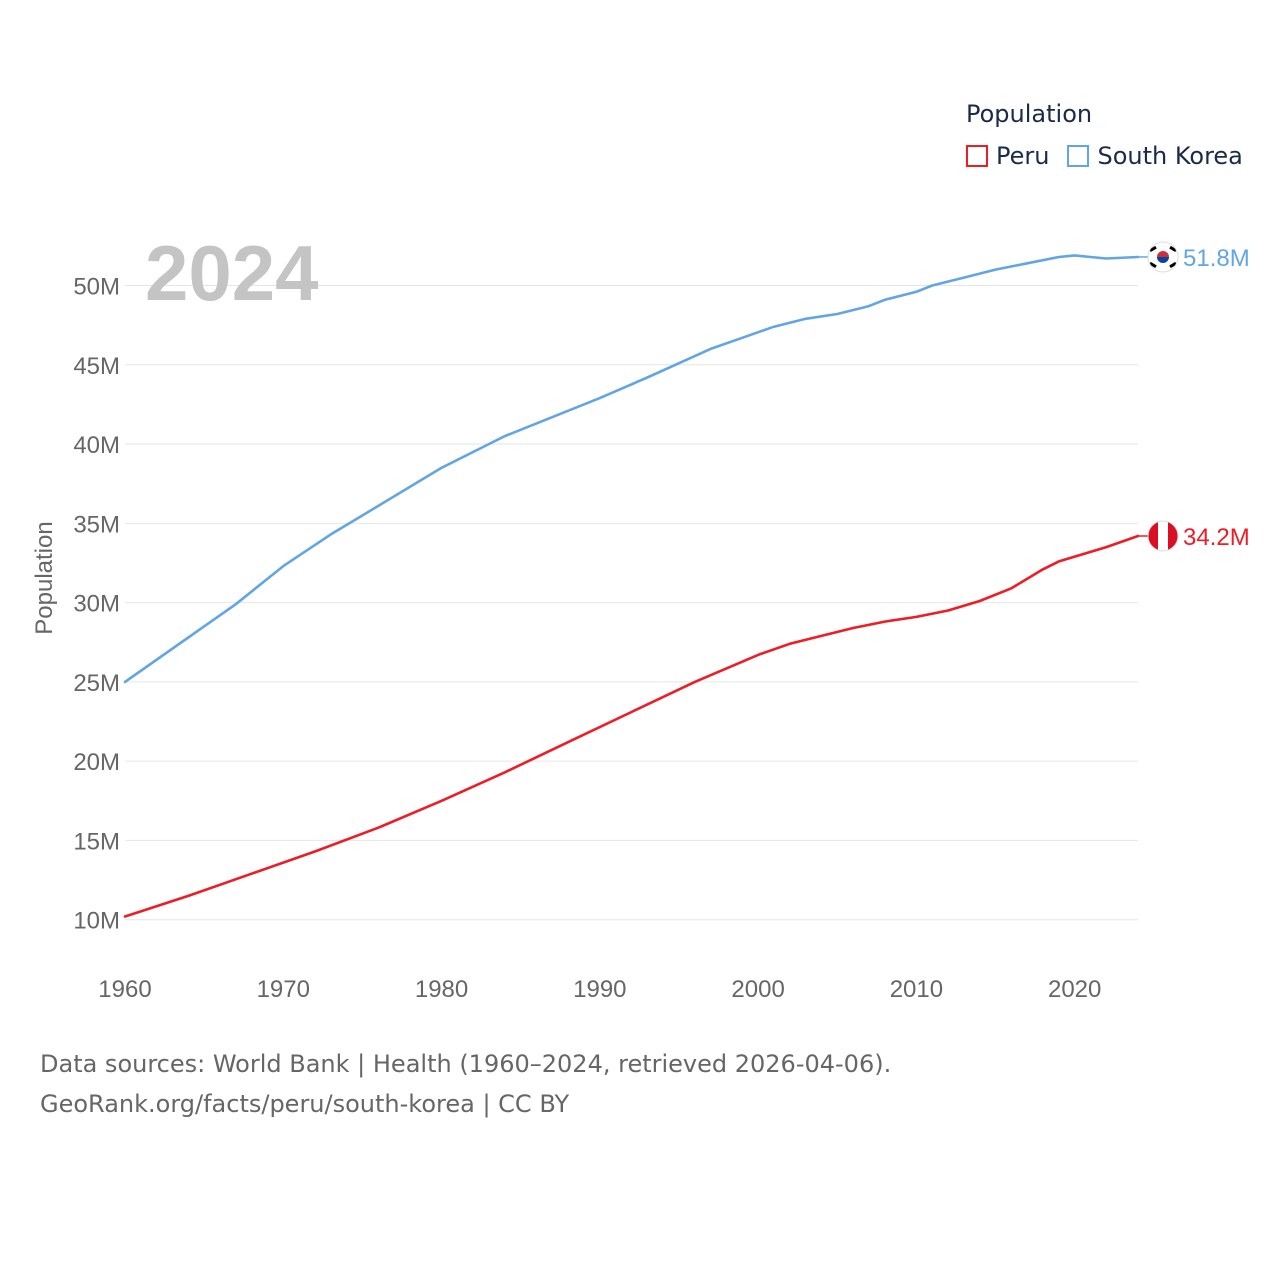 The width and height of the screenshot is (1280, 1280). What do you see at coordinates (1029, 114) in the screenshot?
I see `legend-title: Population` at bounding box center [1029, 114].